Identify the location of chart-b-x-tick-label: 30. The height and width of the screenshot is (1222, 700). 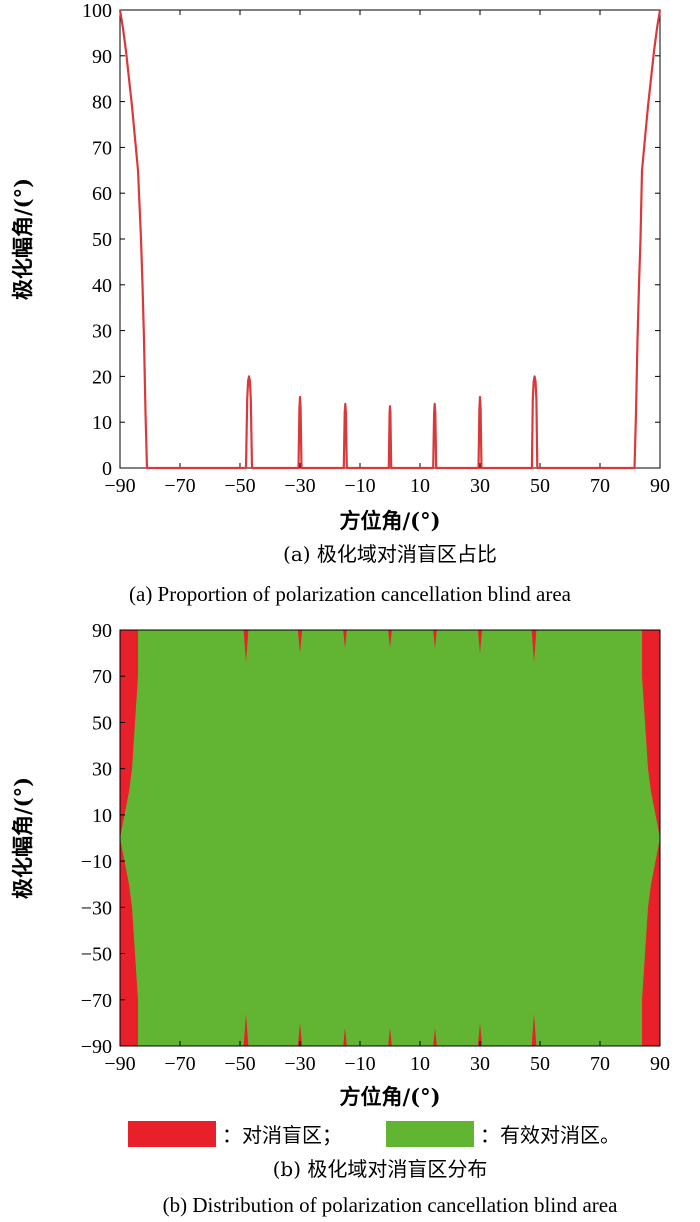
(480, 1064).